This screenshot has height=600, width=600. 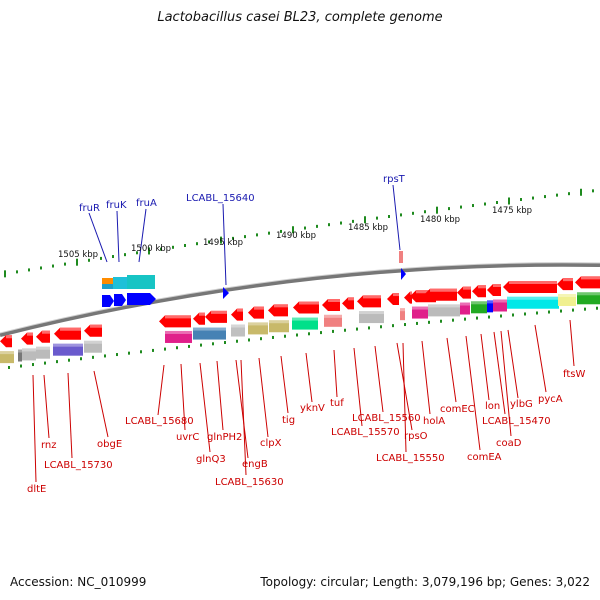 I want to click on label-LCABL_15470: LCABL_15470, so click(x=516, y=421).